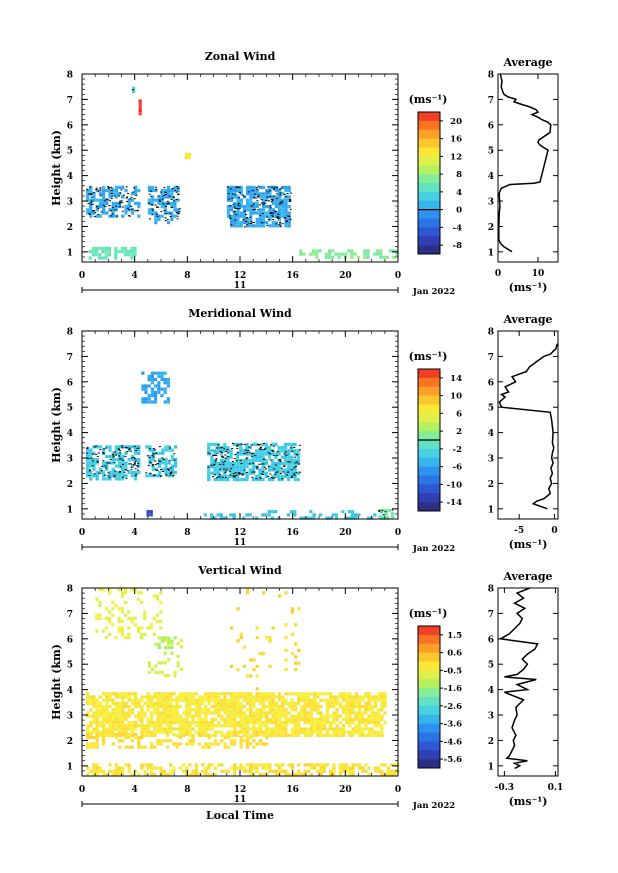  Describe the element at coordinates (240, 168) in the screenshot. I see `panel1-plot-frame` at that location.